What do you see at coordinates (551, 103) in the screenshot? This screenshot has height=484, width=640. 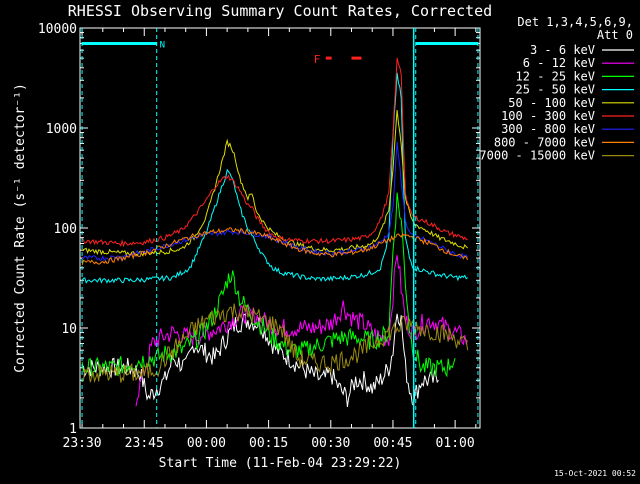 I see `legend-label: 50 - 100 keV` at bounding box center [551, 103].